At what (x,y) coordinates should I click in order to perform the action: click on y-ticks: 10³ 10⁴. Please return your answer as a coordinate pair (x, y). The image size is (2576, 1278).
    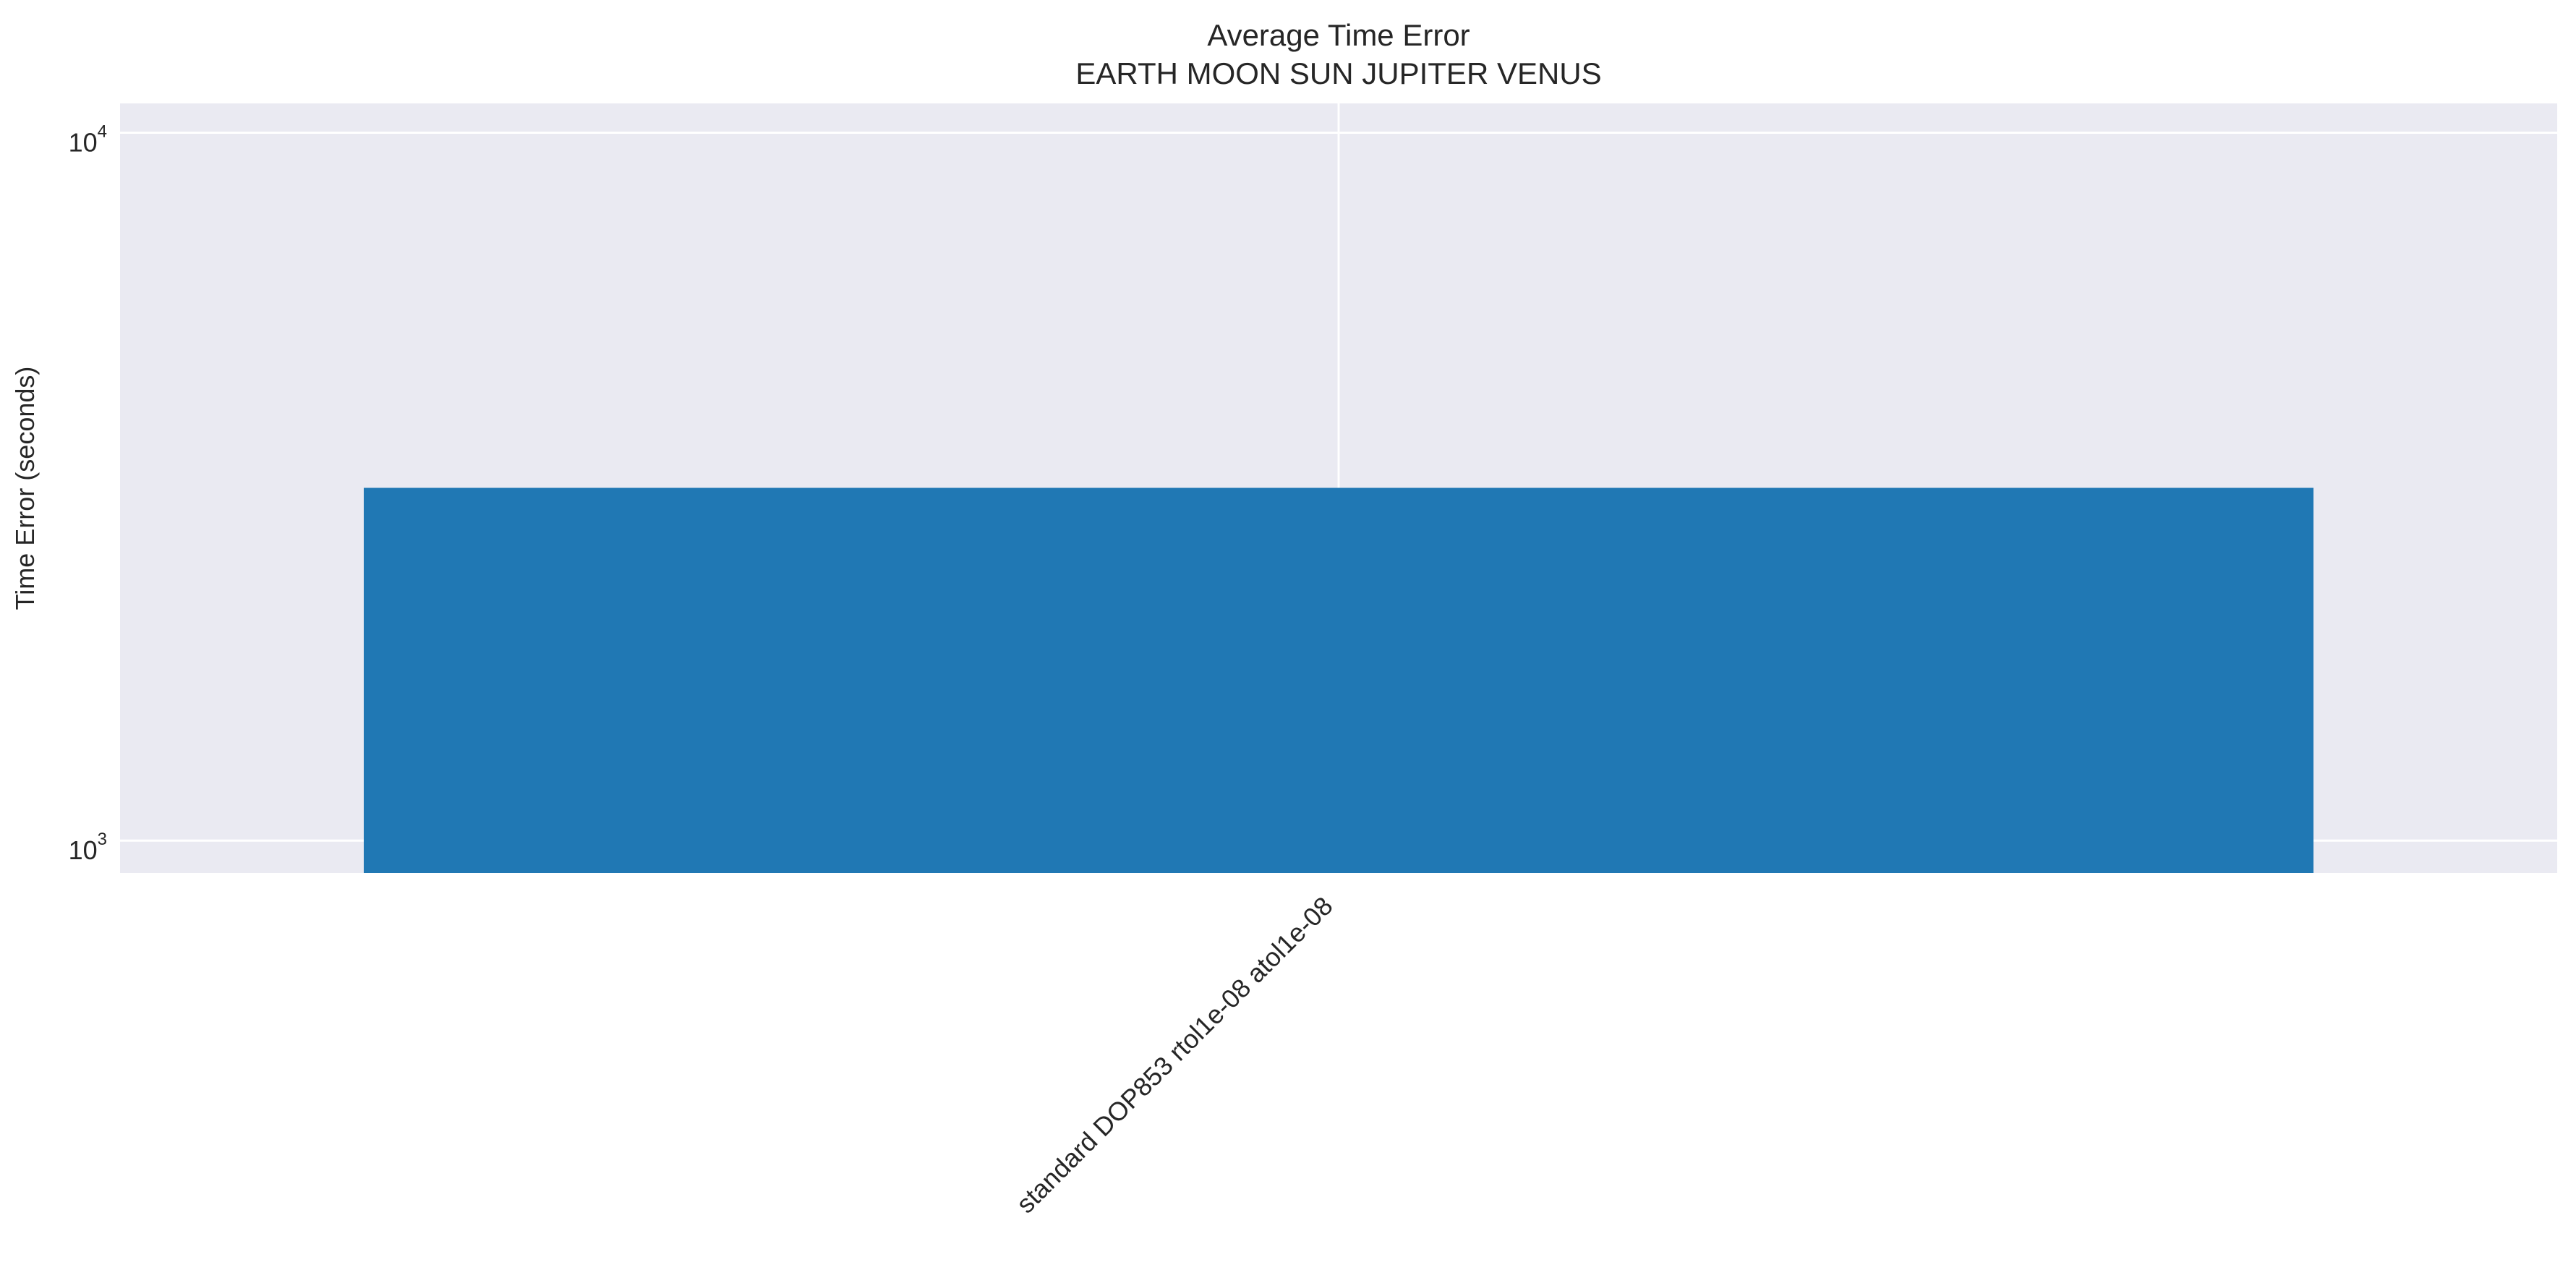
    Looking at the image, I should click on (88, 494).